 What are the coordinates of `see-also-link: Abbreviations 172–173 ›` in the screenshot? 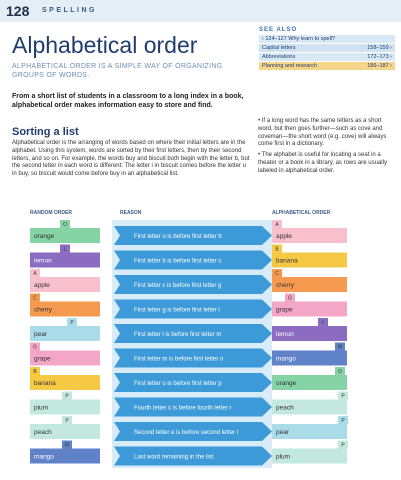 It's located at (327, 57).